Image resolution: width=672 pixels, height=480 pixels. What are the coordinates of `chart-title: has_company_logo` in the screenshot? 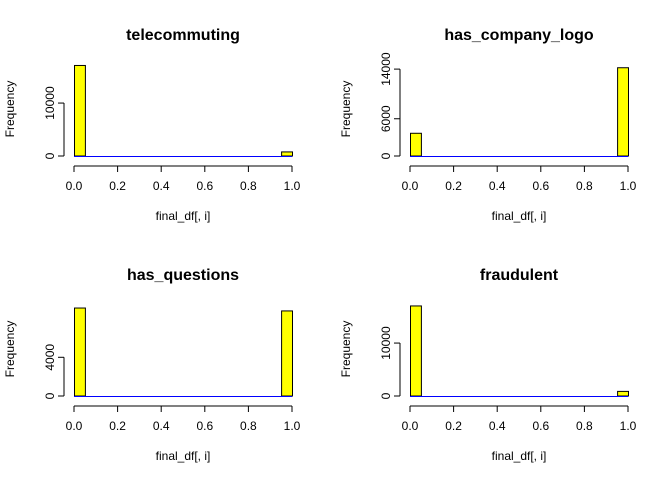 It's located at (519, 35).